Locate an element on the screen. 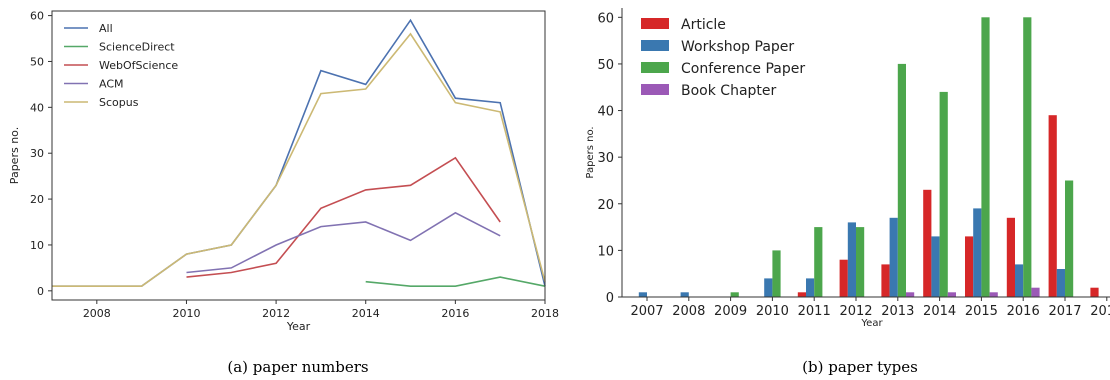  a-x-tick-label: 2008 is located at coordinates (97, 313).